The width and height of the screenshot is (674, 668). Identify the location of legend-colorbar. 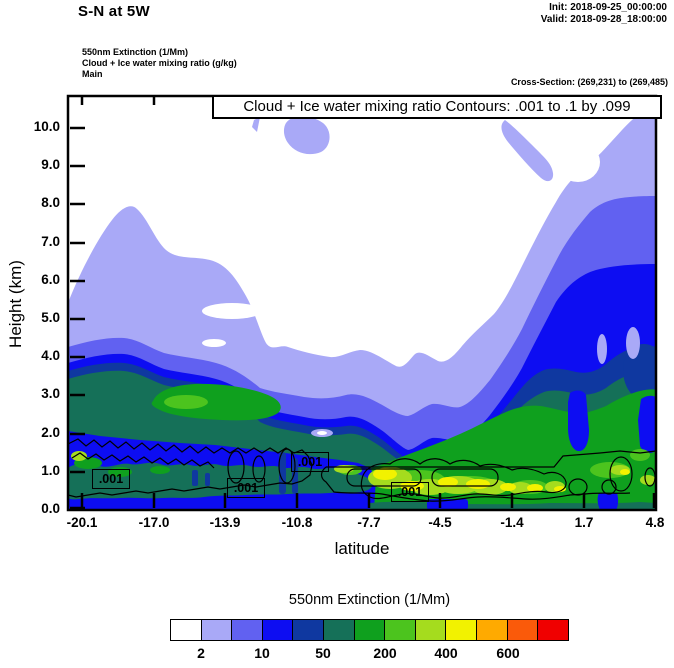
(369, 630).